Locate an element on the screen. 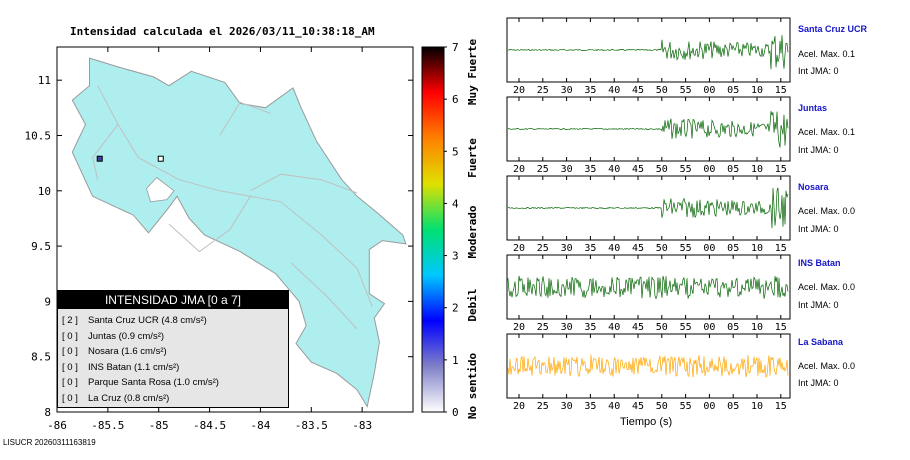 Image resolution: width=910 pixels, height=460 pixels. time-axis-label: Tiempo (s) is located at coordinates (646, 422).